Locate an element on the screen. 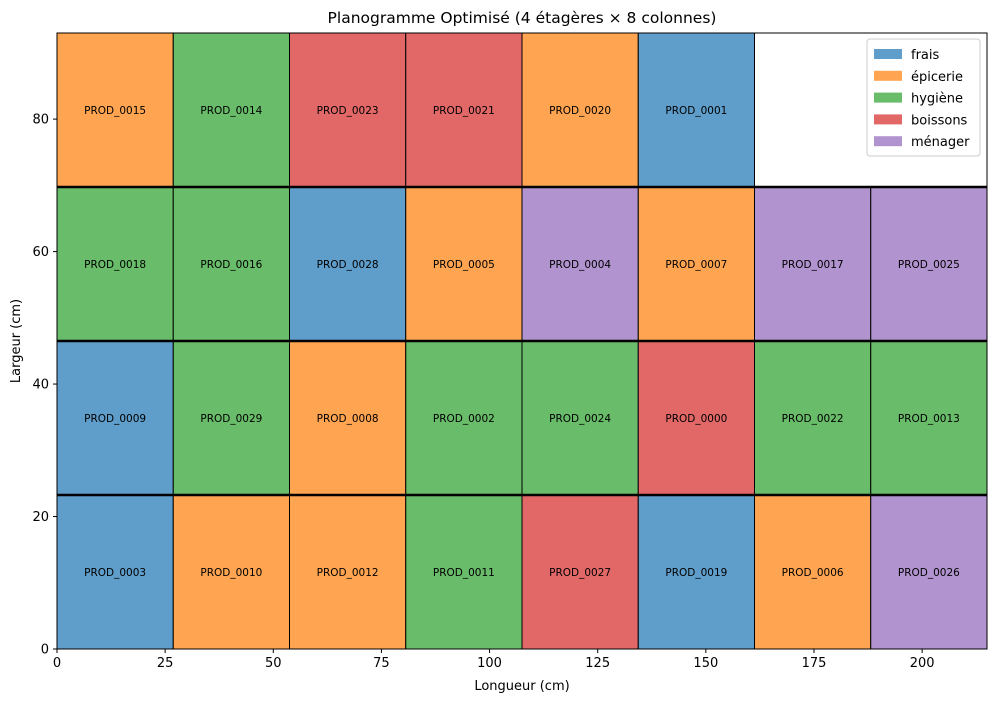 The width and height of the screenshot is (996, 702). legend-label: ménager is located at coordinates (940, 142).